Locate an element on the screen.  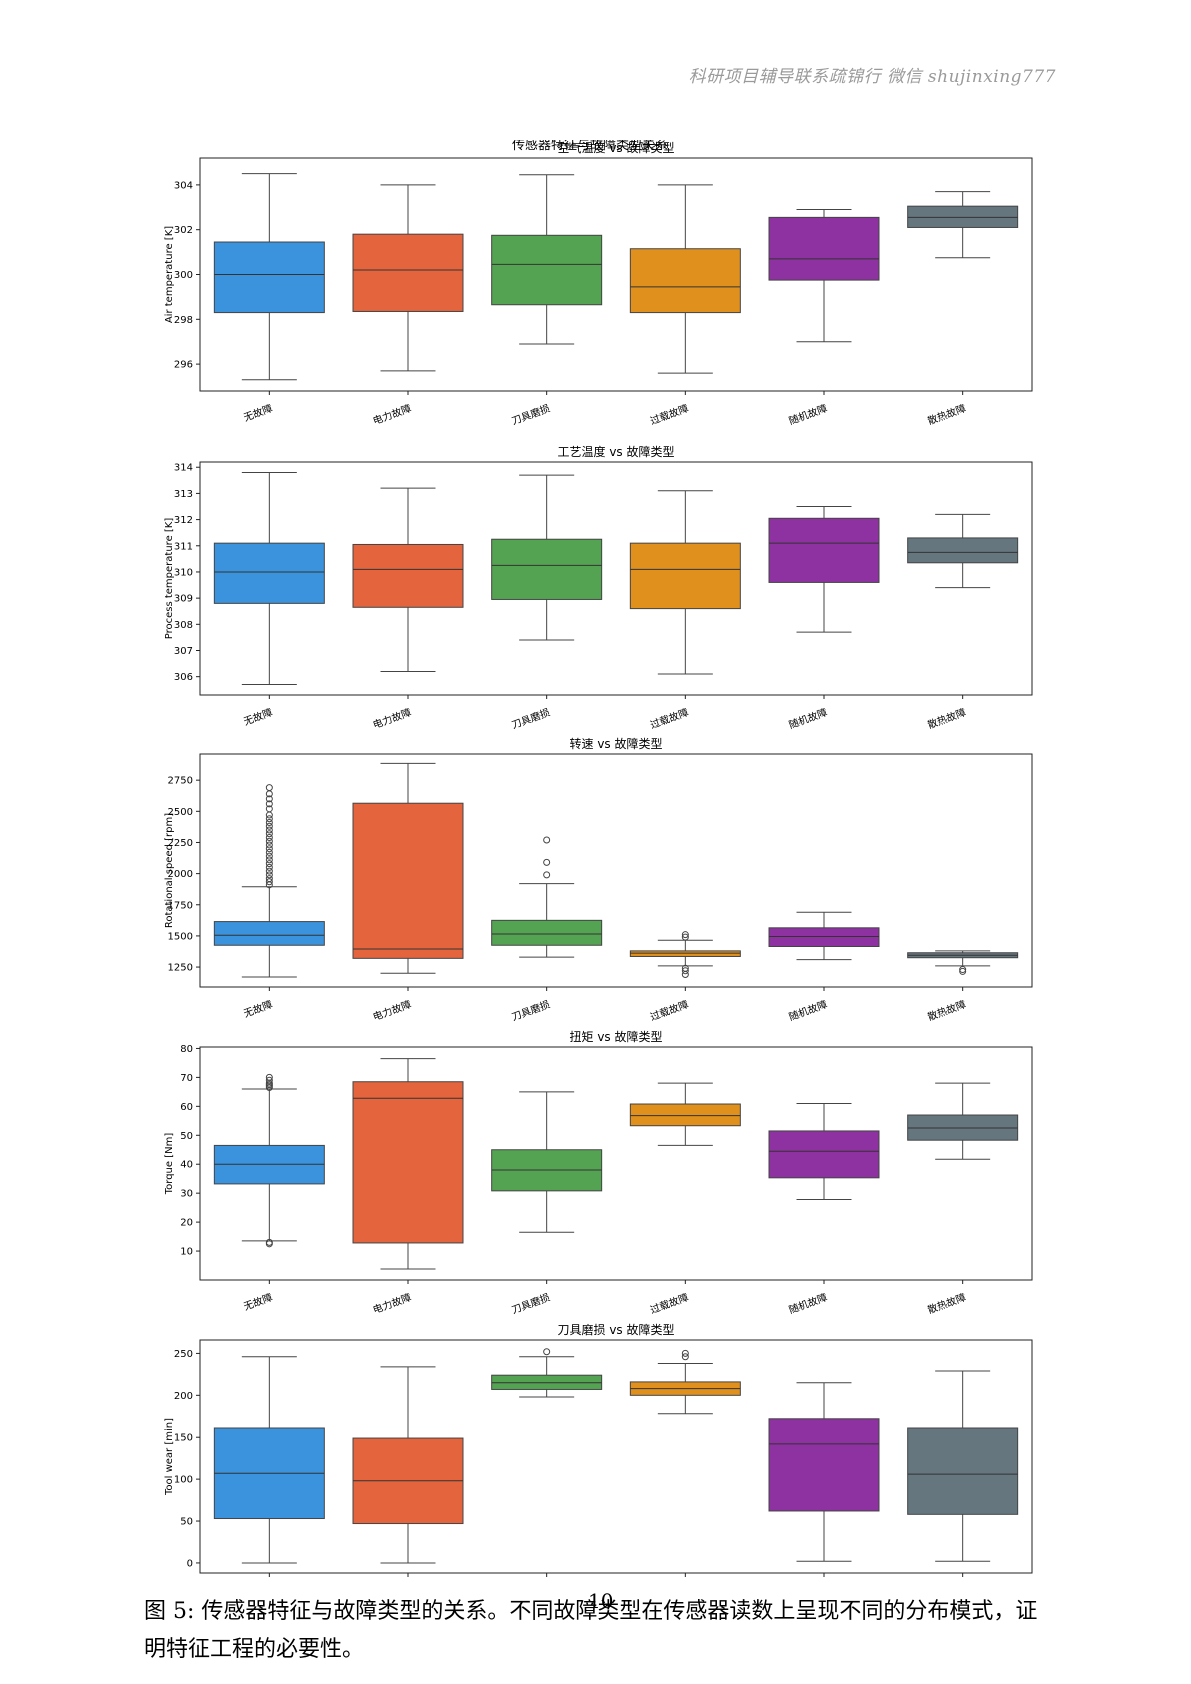
y-tick-label: 2250 is located at coordinates (180, 843).